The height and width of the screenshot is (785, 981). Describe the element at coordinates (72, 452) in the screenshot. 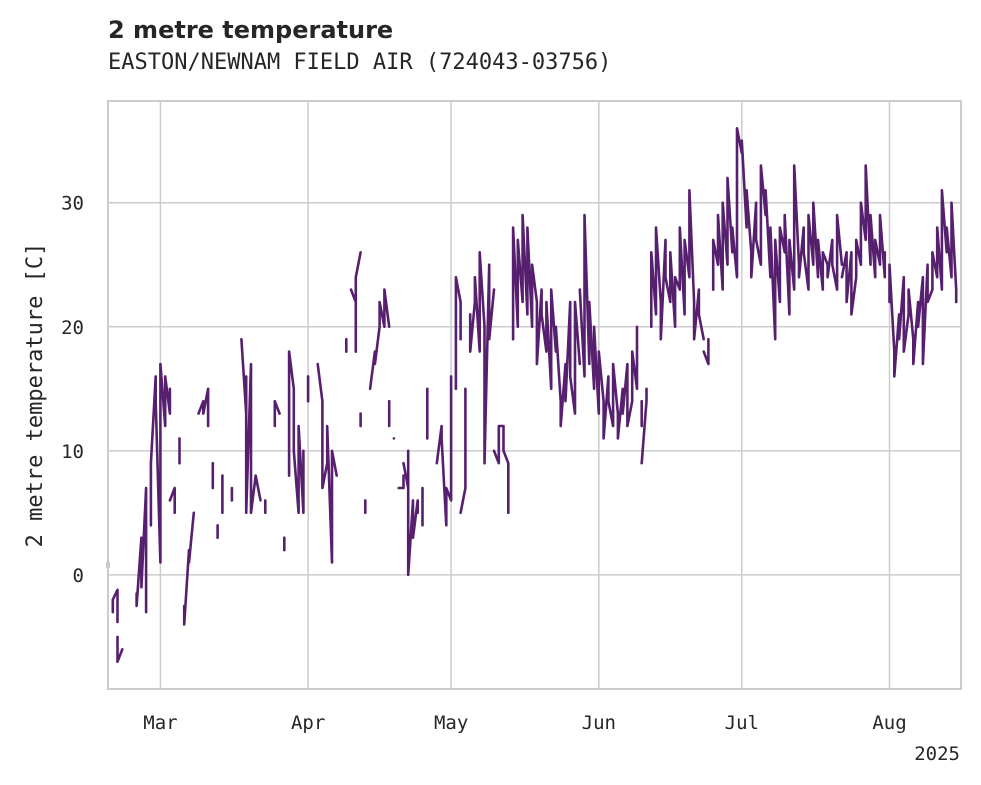

I see `y-tick-label: 10` at that location.